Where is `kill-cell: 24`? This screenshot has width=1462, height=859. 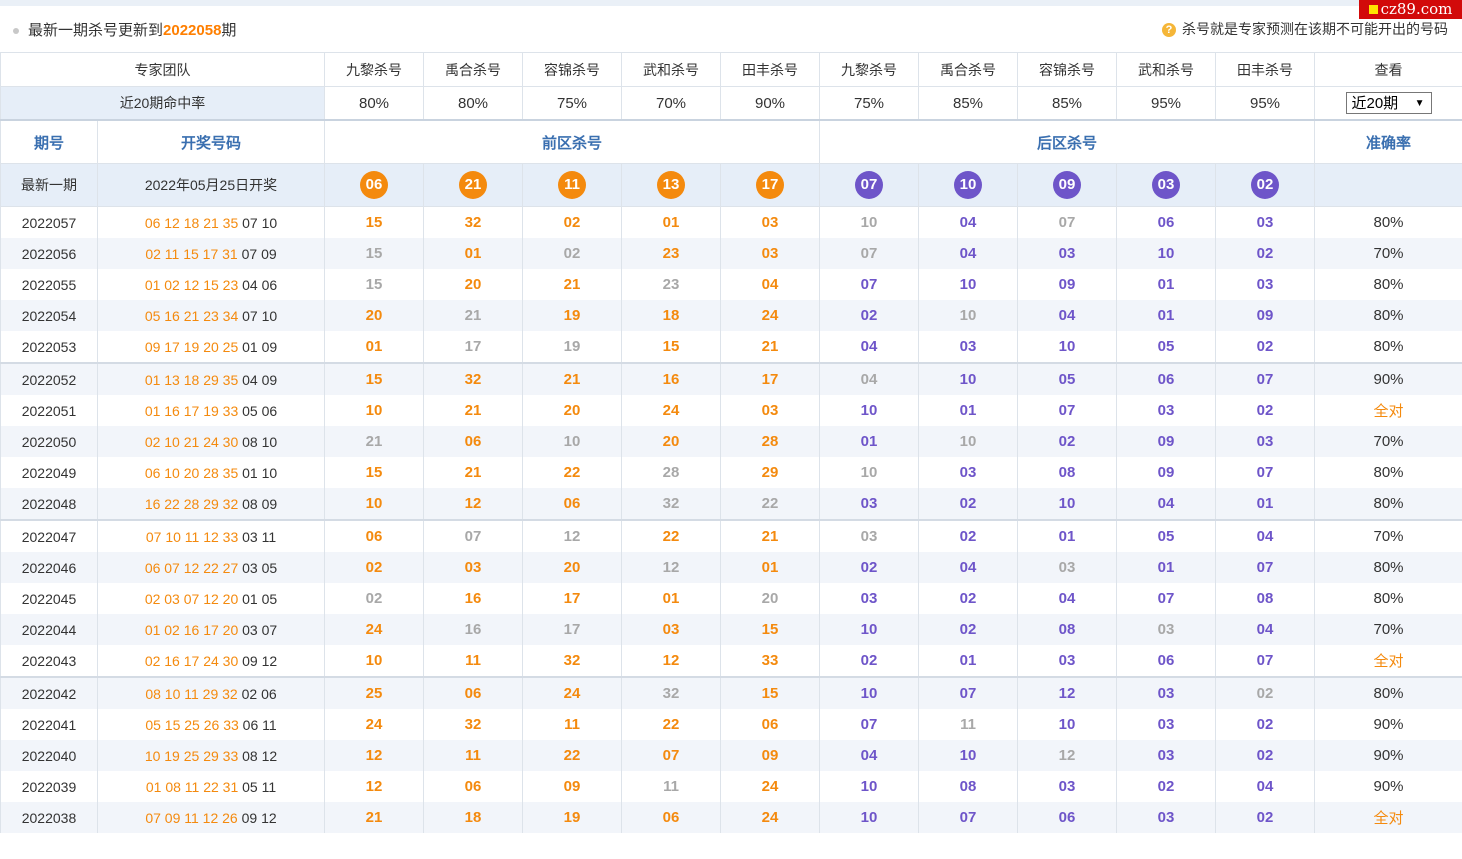
kill-cell: 24 is located at coordinates (374, 724).